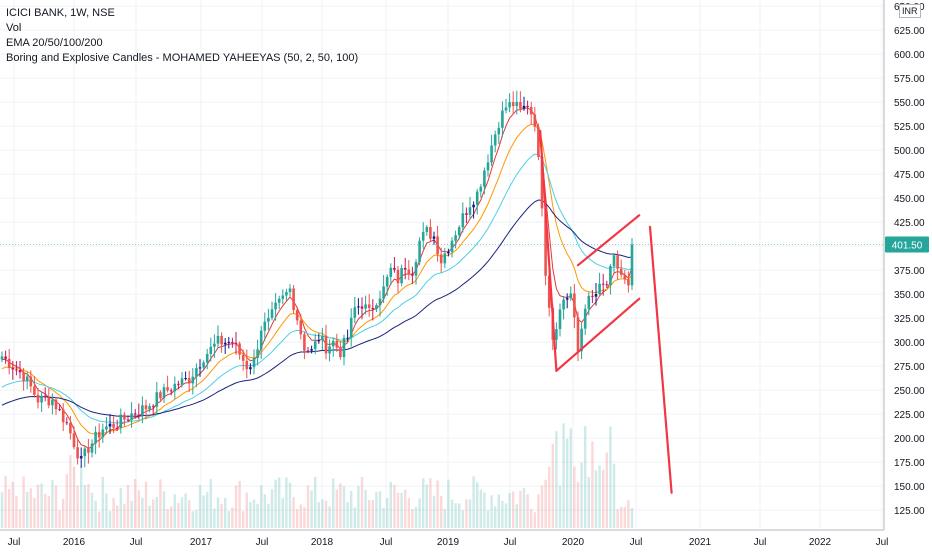 This screenshot has width=932, height=555. What do you see at coordinates (548, 250) in the screenshot?
I see `pole` at bounding box center [548, 250].